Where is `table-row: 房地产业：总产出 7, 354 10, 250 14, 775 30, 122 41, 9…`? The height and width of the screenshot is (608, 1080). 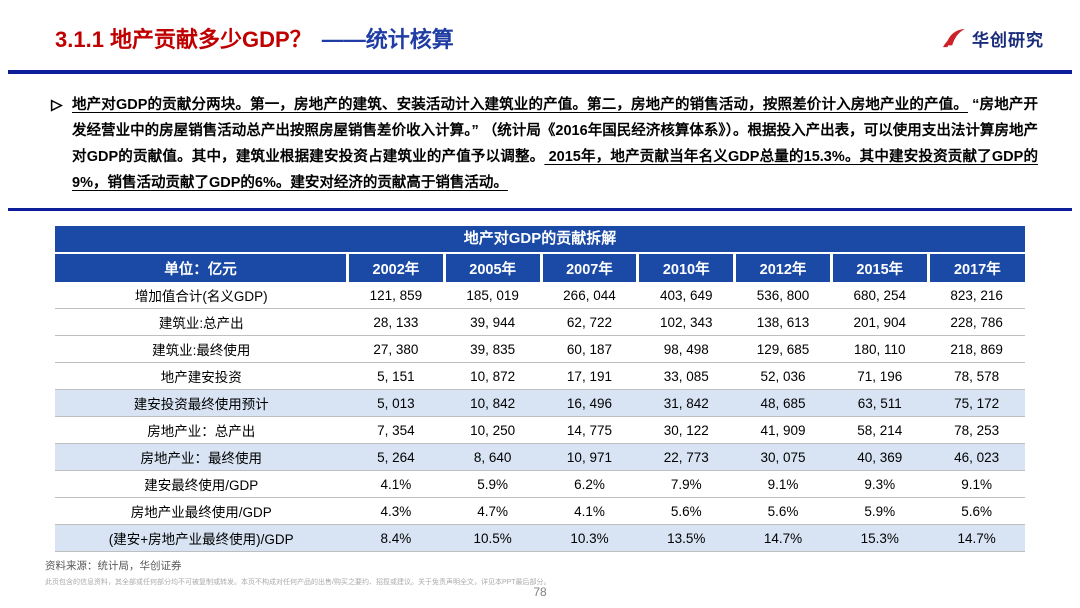
table-row: 房地产业：总产出 7, 354 10, 250 14, 775 30, 122 41, 9… is located at coordinates (540, 430).